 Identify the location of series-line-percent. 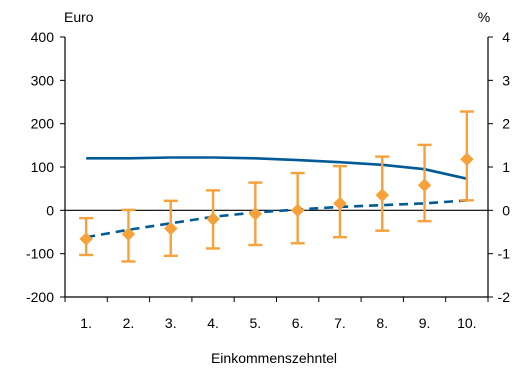
(277, 168).